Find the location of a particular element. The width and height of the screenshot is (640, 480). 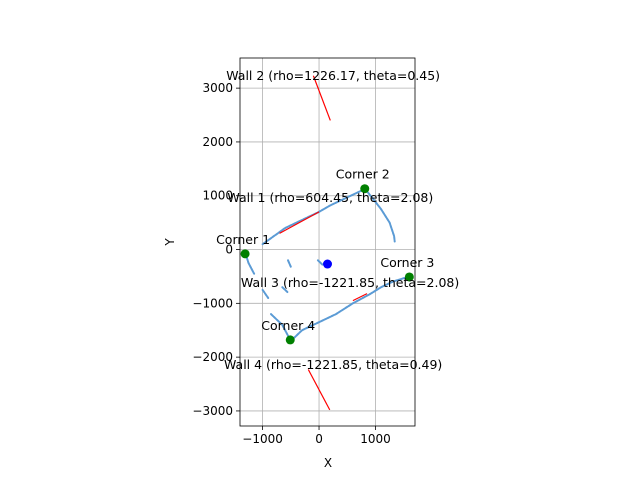

corner-points is located at coordinates (327, 264).